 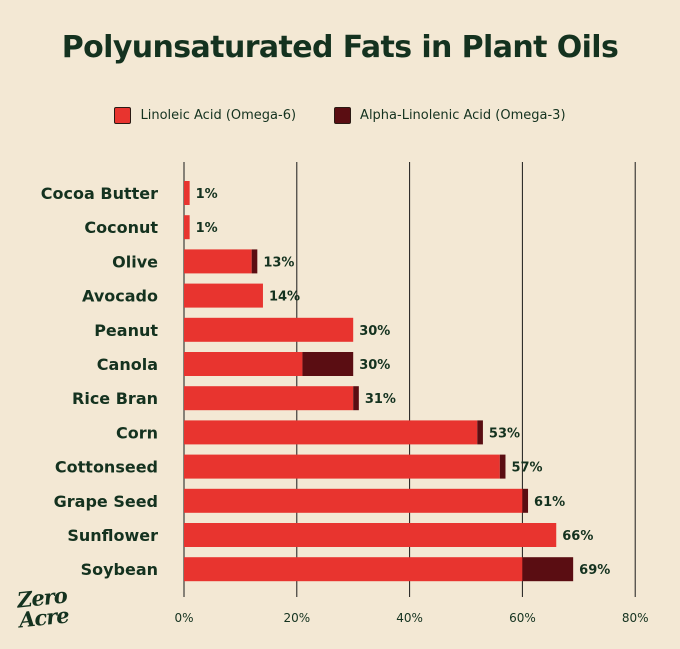 I want to click on legend-item-omega3: Alpha-Linolenic Acid (Omega-3), so click(x=450, y=115).